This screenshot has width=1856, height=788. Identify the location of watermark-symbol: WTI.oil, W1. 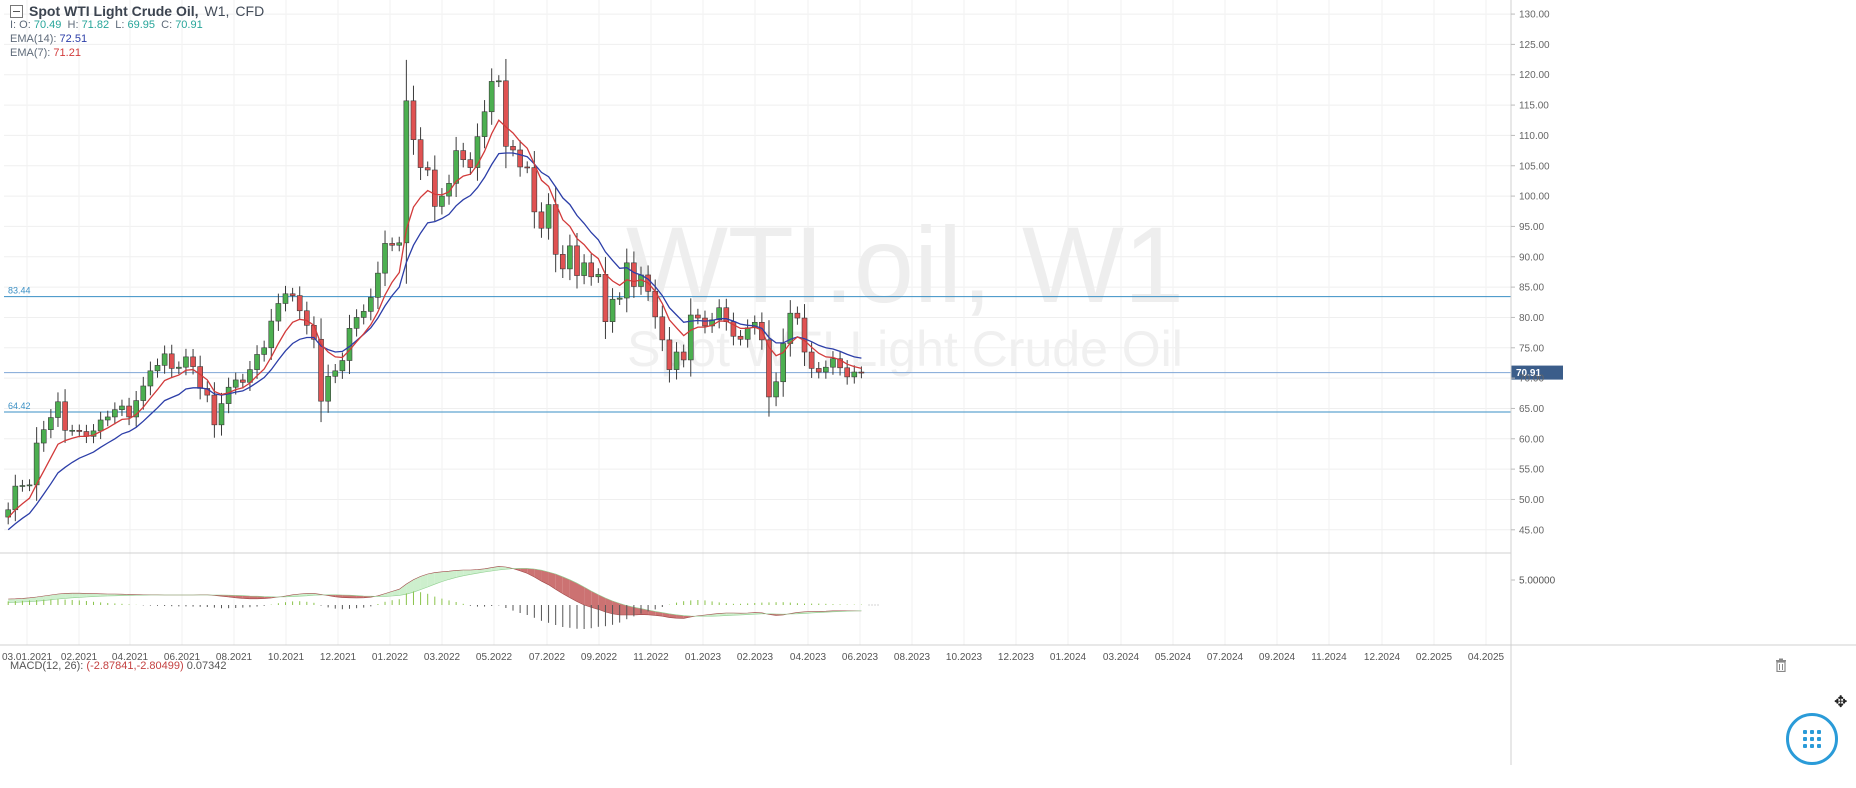
(905, 264).